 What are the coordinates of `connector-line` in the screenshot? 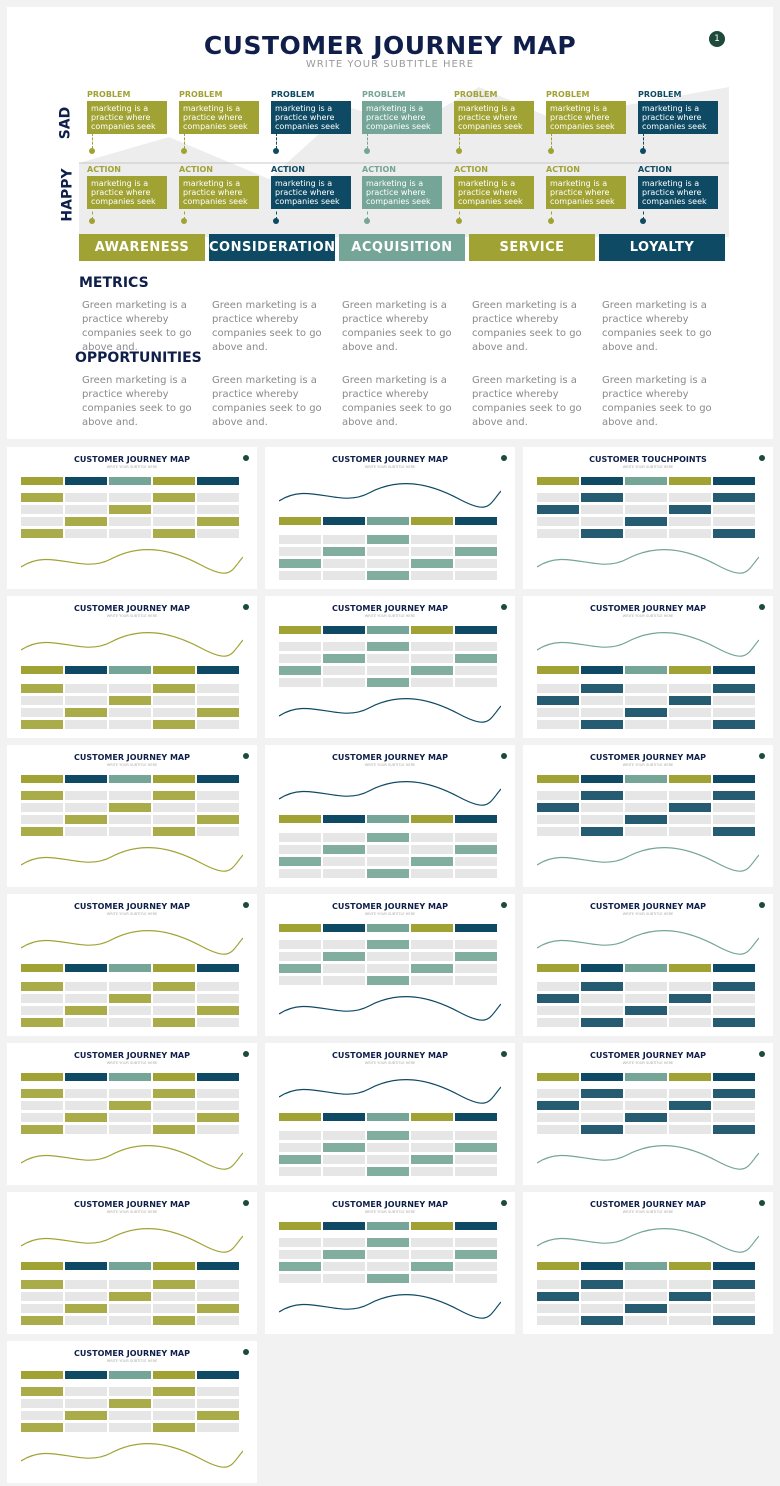 It's located at (92, 141).